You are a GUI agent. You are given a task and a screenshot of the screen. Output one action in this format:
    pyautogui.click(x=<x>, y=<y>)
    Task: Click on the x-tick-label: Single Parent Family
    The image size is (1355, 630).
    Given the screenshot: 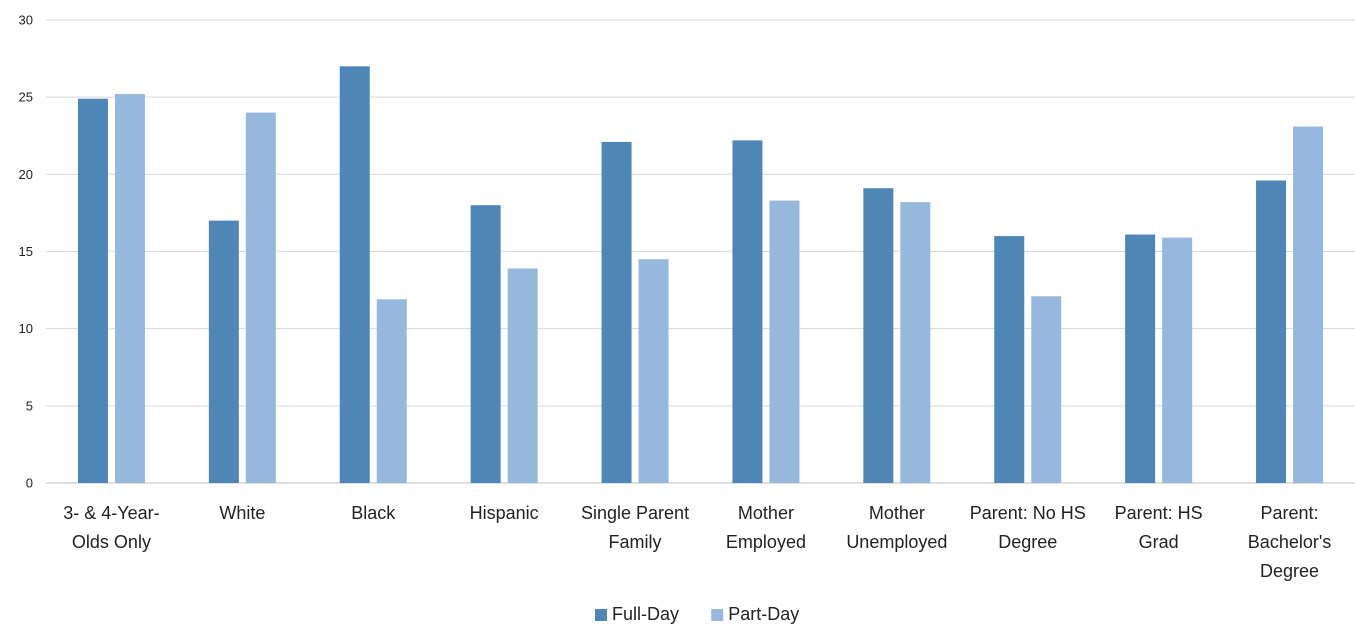 What is the action you would take?
    pyautogui.click(x=635, y=527)
    